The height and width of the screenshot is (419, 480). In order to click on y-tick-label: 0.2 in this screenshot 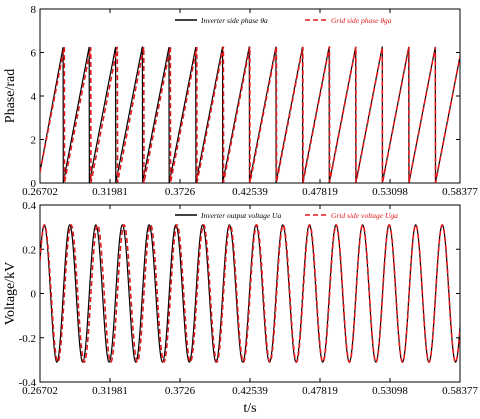, I will do `click(29, 250)`.